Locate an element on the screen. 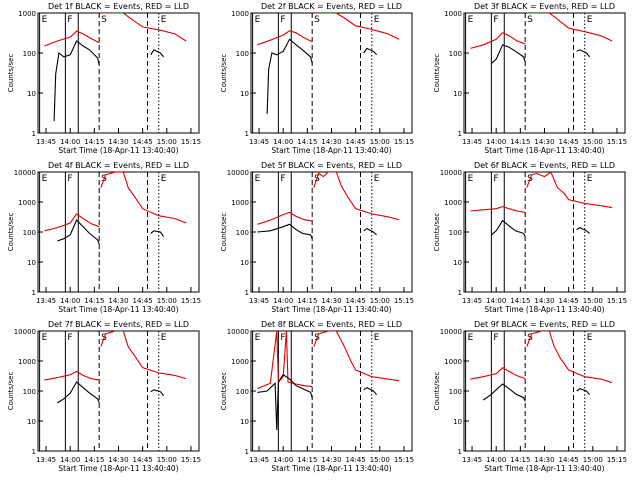 This screenshot has height=480, width=640. panel-title: Det 6f BLACK = Events, RED = LLD is located at coordinates (544, 165).